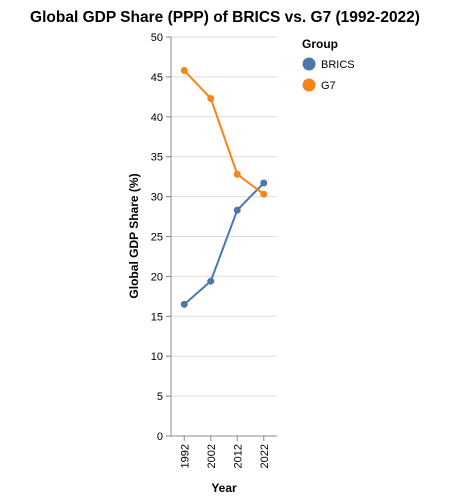 This screenshot has width=450, height=502. I want to click on y-tick-label: 35, so click(157, 158).